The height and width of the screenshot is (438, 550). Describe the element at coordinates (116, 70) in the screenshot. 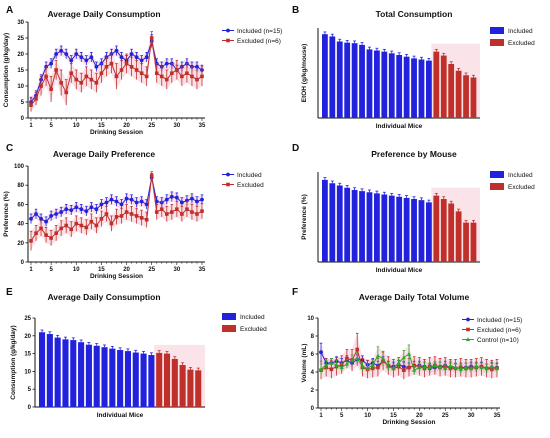

I see `error-band` at that location.